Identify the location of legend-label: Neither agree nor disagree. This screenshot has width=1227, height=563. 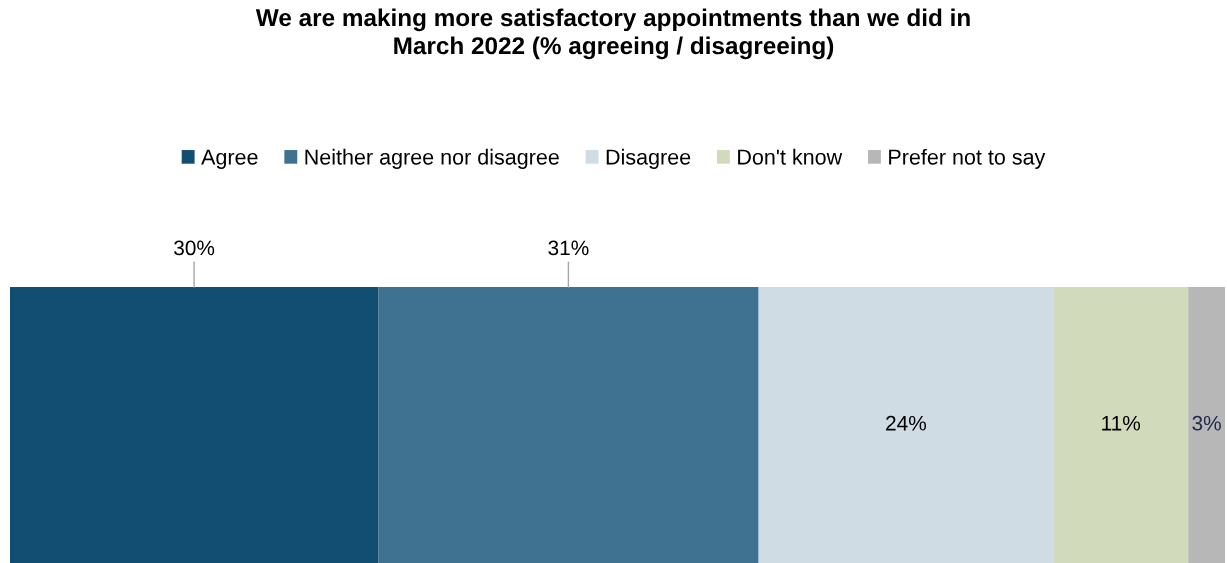
(432, 158).